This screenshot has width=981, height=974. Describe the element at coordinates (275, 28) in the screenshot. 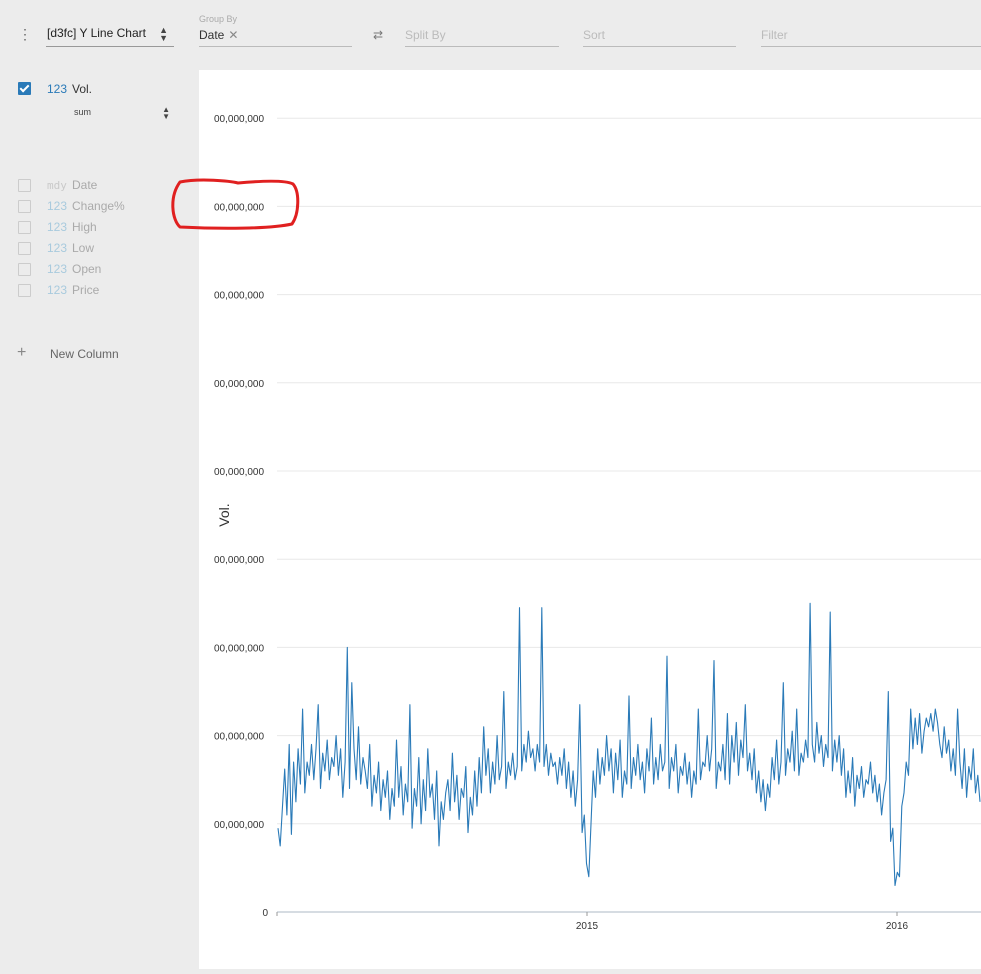

I see `group-by-field: Group By Date ✕` at that location.